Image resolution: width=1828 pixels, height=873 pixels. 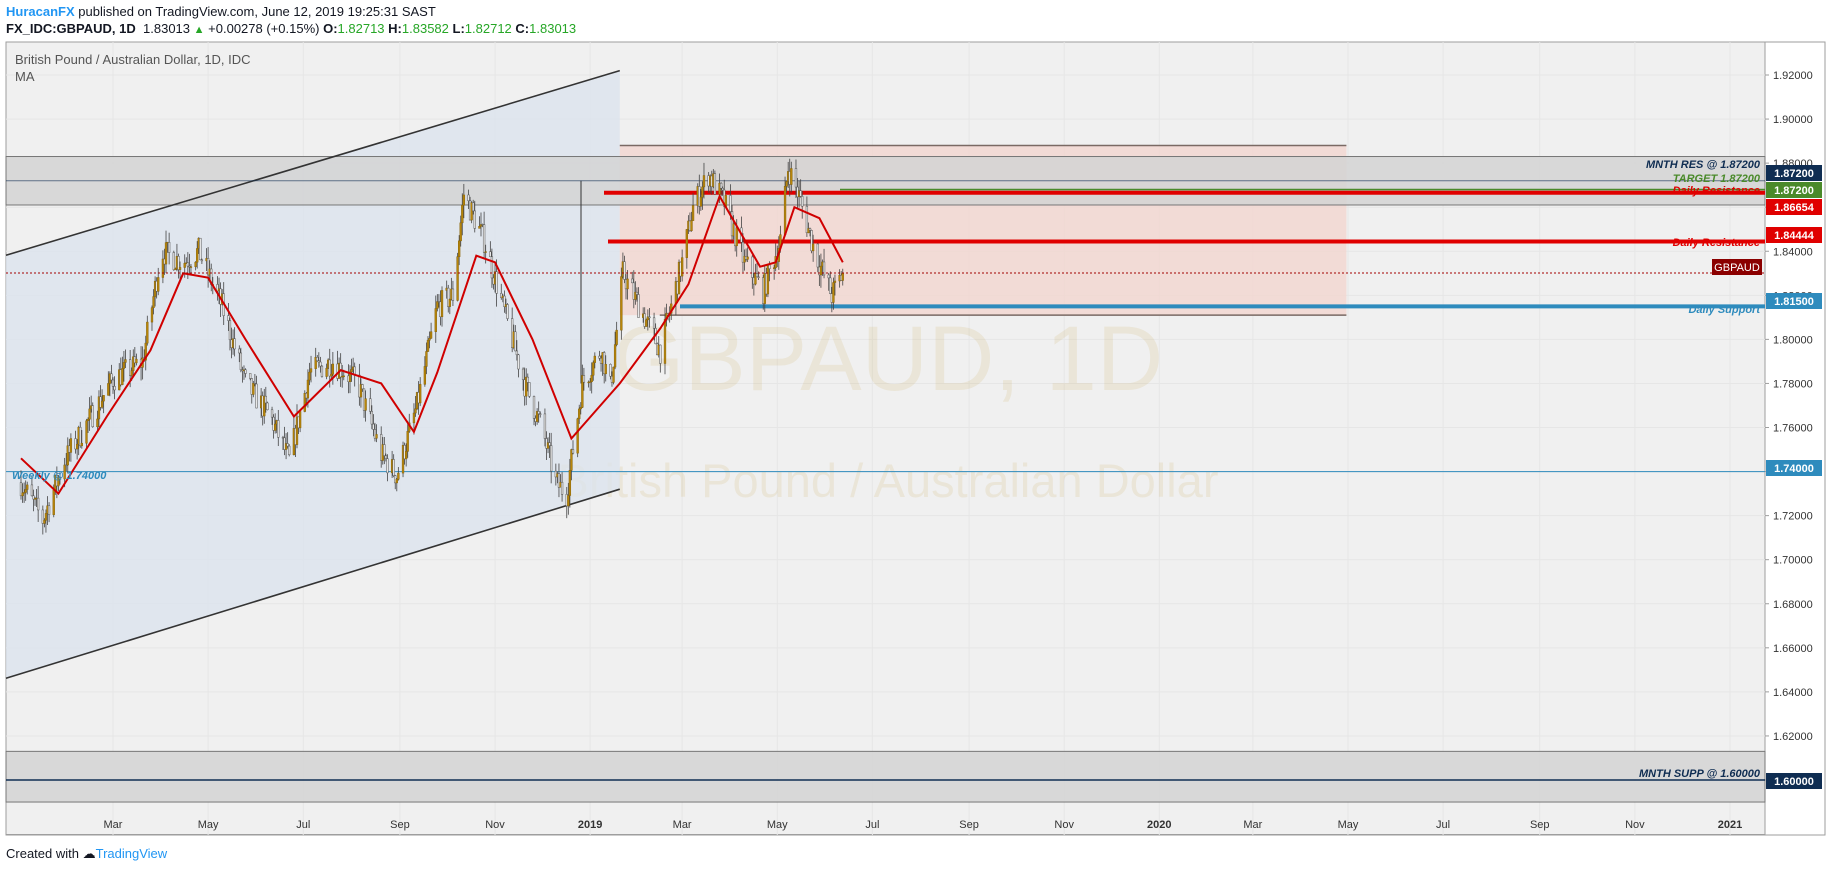 What do you see at coordinates (450, 28) in the screenshot?
I see `ohlc-values: O:1.82713 H:1.83582 L:1.82712 C:1.83013` at bounding box center [450, 28].